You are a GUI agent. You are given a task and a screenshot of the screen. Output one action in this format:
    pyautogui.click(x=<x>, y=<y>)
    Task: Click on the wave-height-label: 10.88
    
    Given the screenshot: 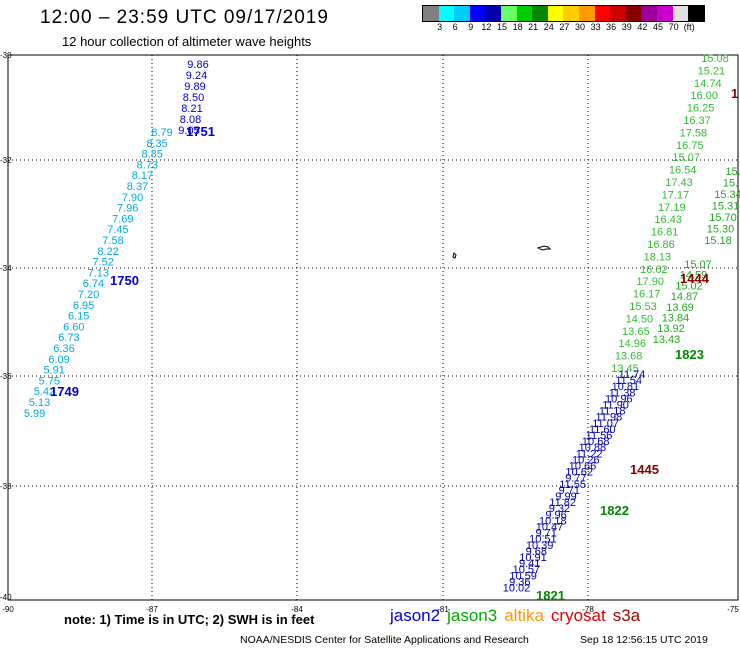 What is the action you would take?
    pyautogui.click(x=593, y=448)
    